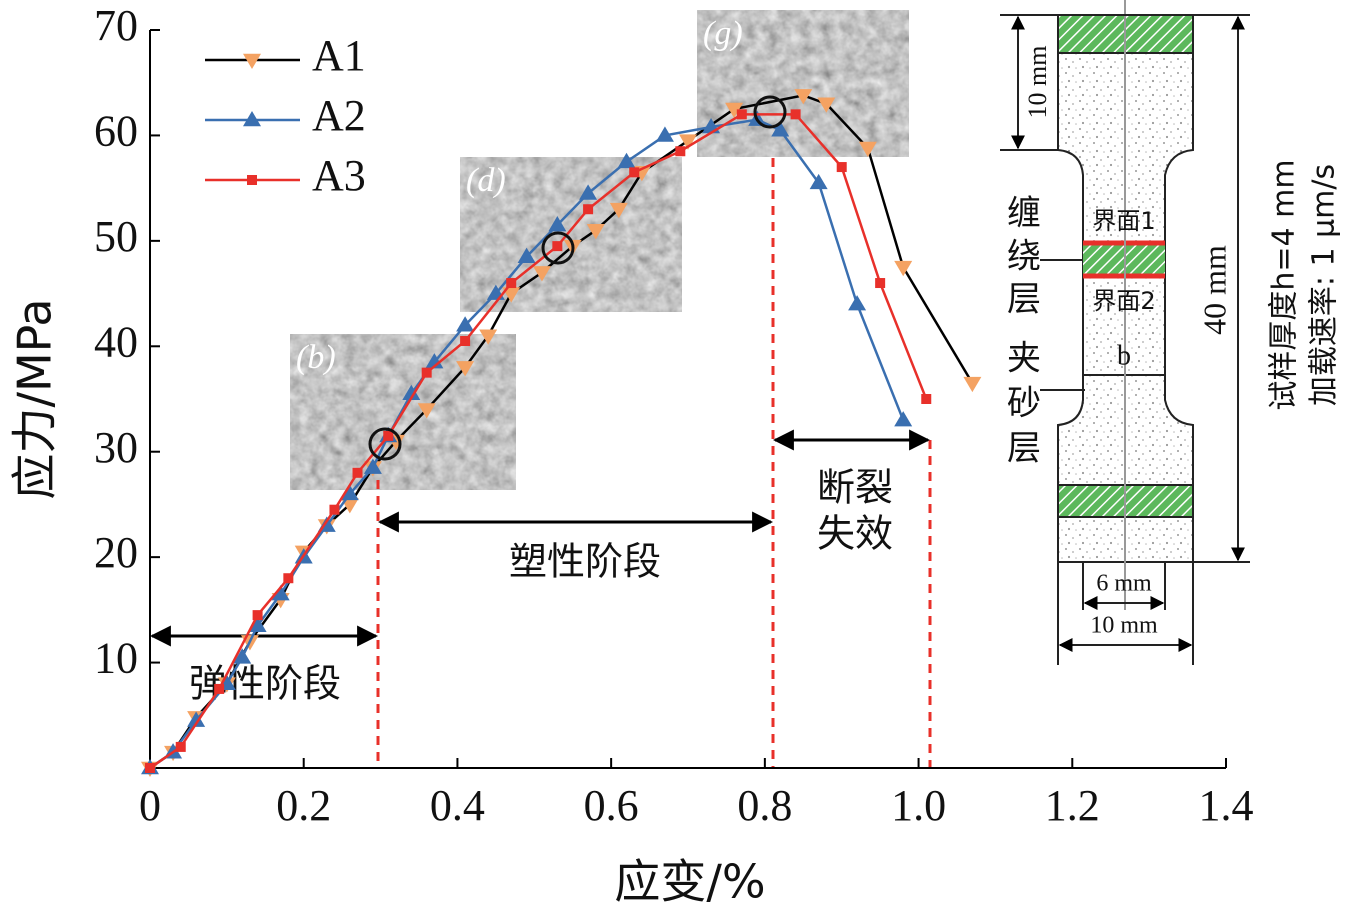 This screenshot has width=1348, height=917. I want to click on stage-arrows, so click(540, 538).